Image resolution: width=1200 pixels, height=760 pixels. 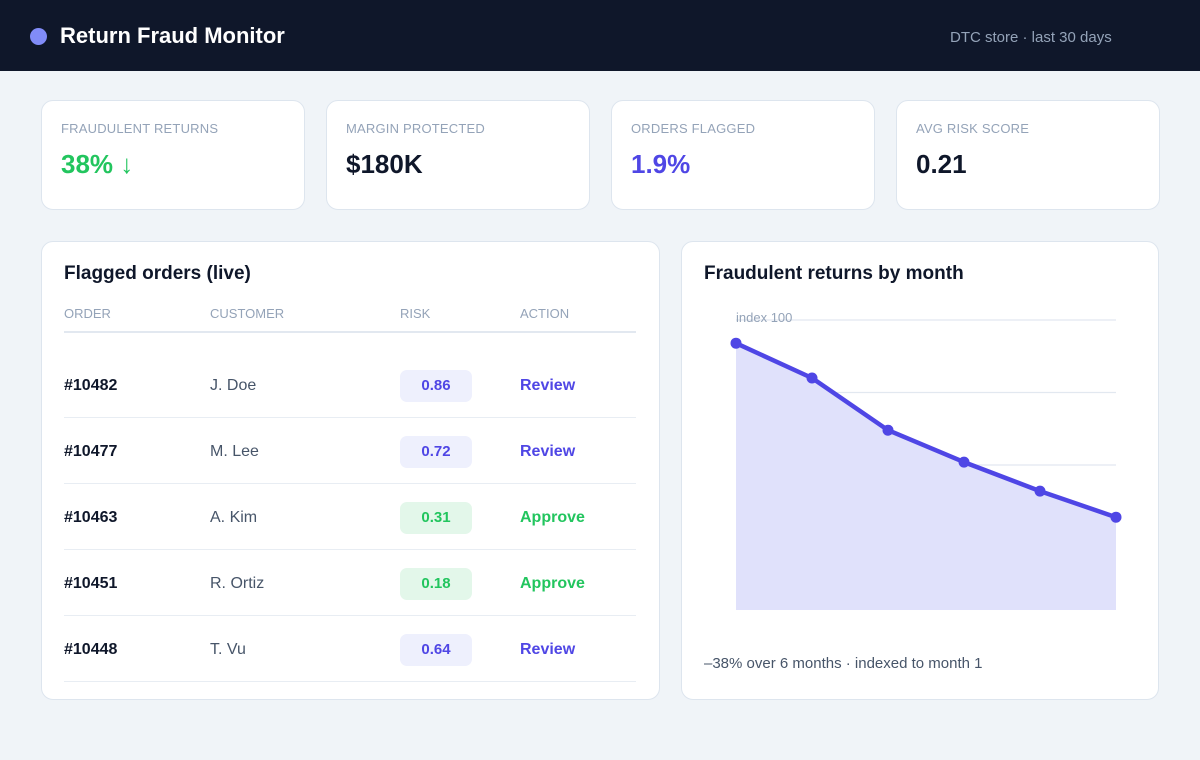 I want to click on kpi-value: 0.21, so click(x=941, y=164).